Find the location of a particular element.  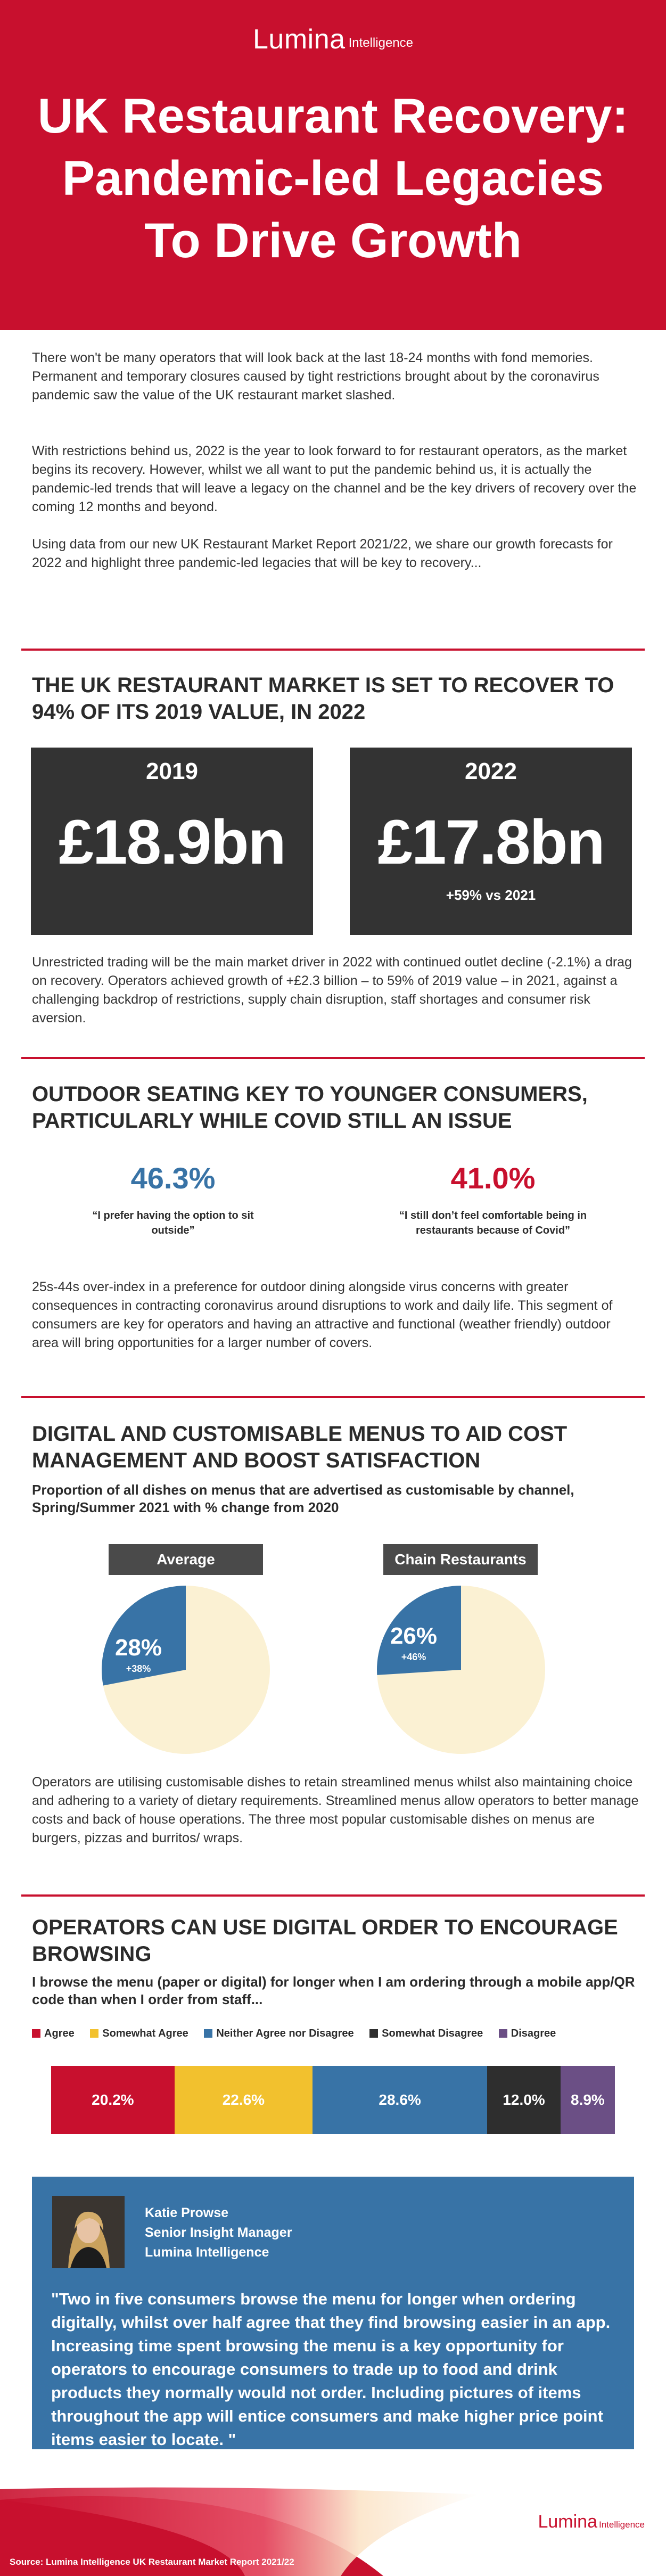

market-2019-box: 2019 £18.9bn is located at coordinates (172, 841).